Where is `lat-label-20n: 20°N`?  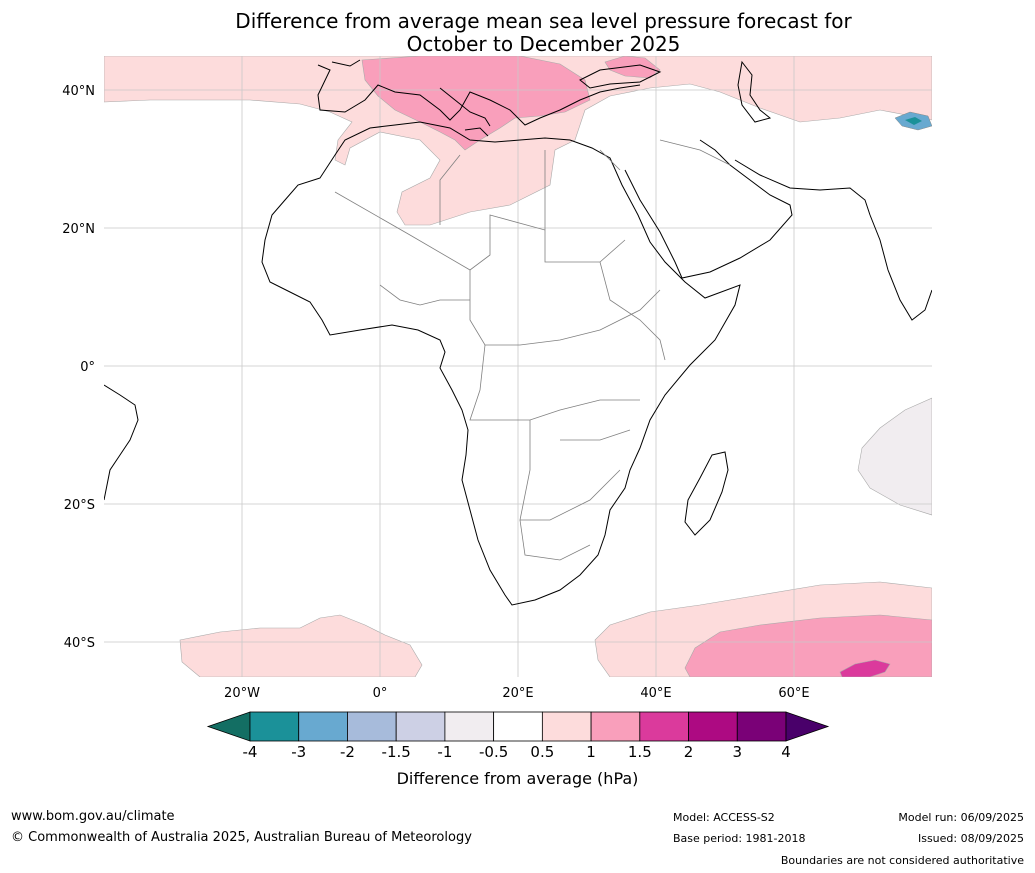 lat-label-20n: 20°N is located at coordinates (78, 229).